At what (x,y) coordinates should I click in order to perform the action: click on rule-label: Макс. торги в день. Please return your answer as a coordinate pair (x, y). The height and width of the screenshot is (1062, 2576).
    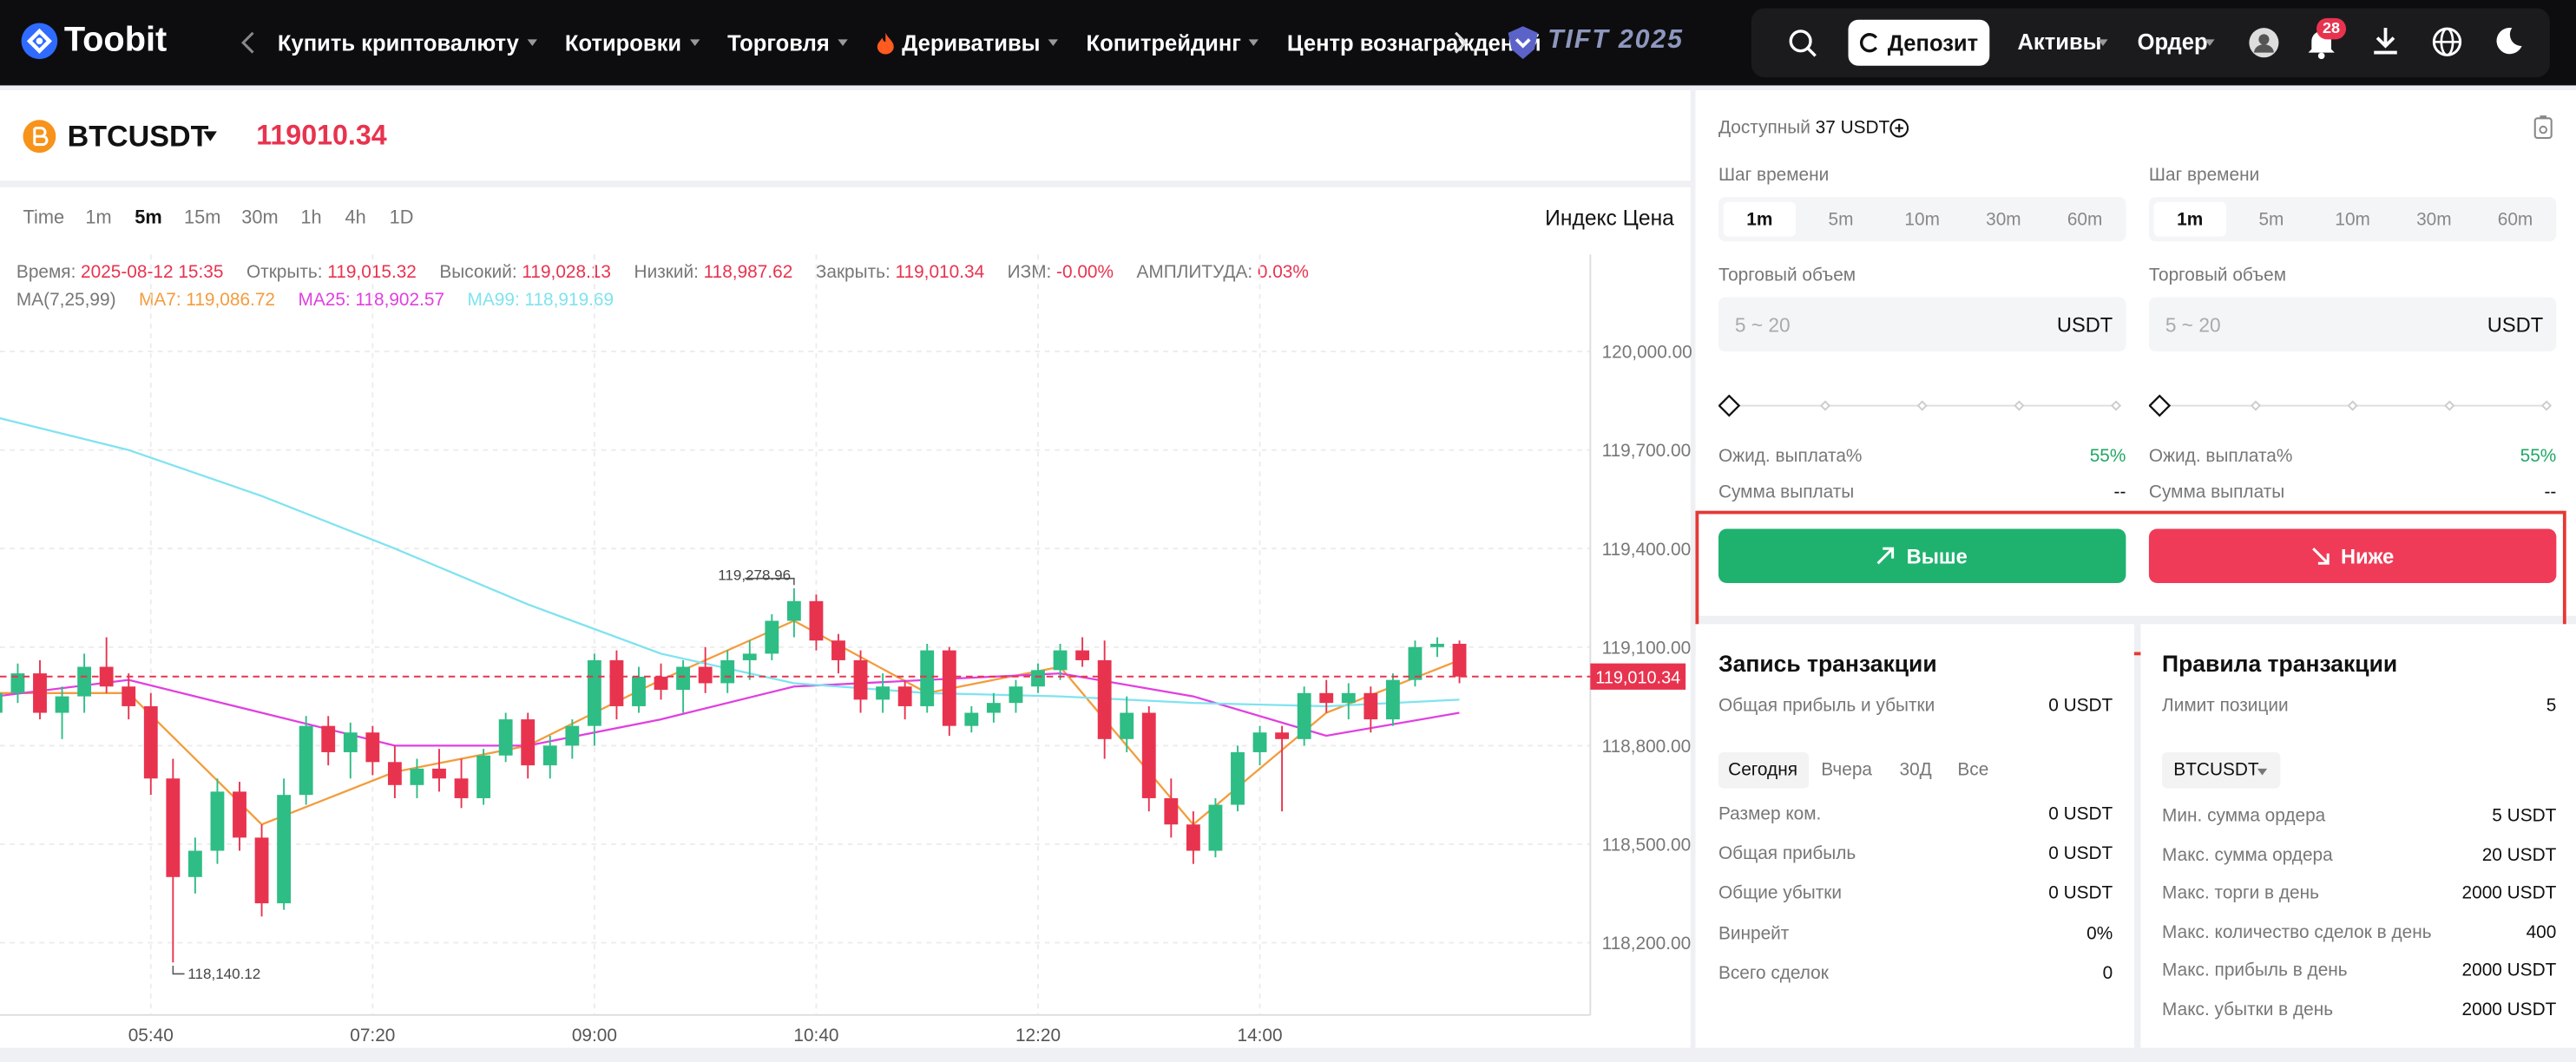
    Looking at the image, I should click on (2240, 893).